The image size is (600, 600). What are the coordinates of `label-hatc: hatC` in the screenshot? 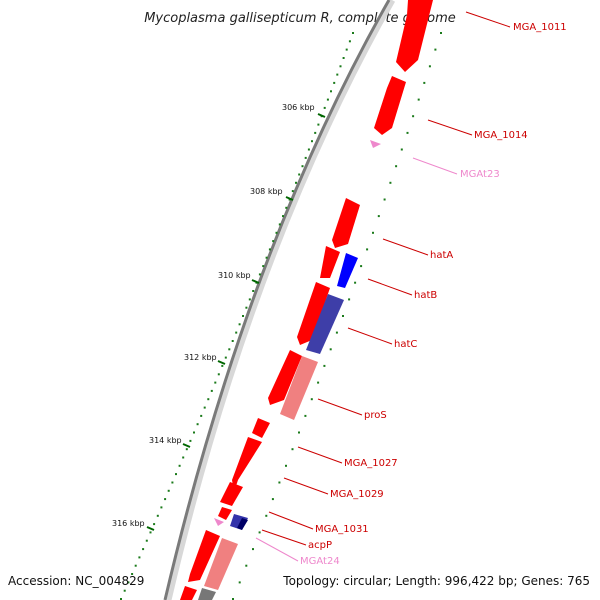 It's located at (405, 344).